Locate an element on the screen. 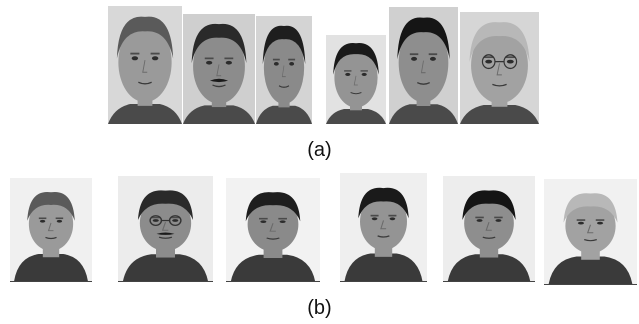 The width and height of the screenshot is (639, 324). face-image-b6 is located at coordinates (590, 231).